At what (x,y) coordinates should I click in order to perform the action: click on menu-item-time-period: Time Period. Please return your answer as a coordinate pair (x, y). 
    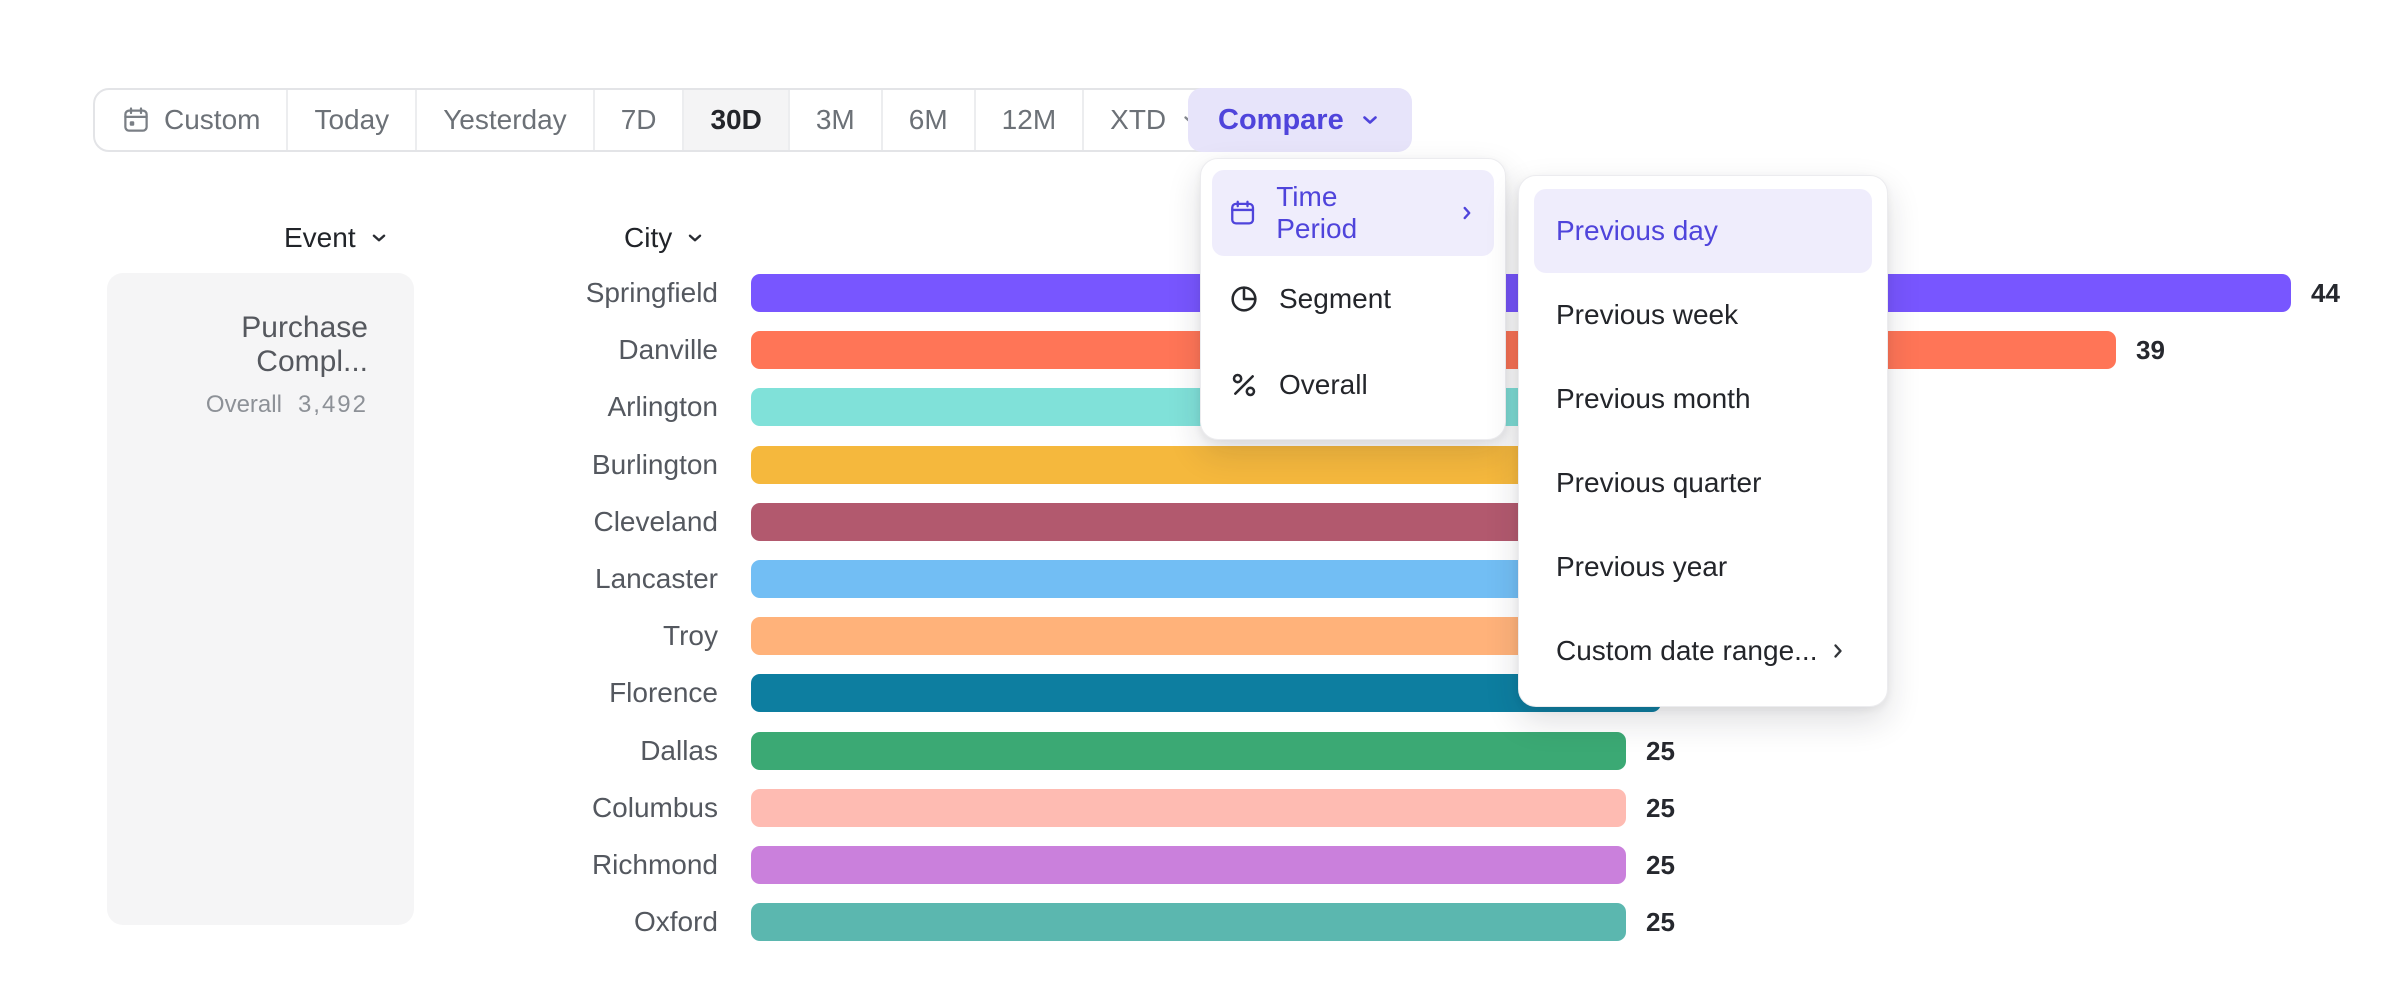
    Looking at the image, I should click on (1353, 213).